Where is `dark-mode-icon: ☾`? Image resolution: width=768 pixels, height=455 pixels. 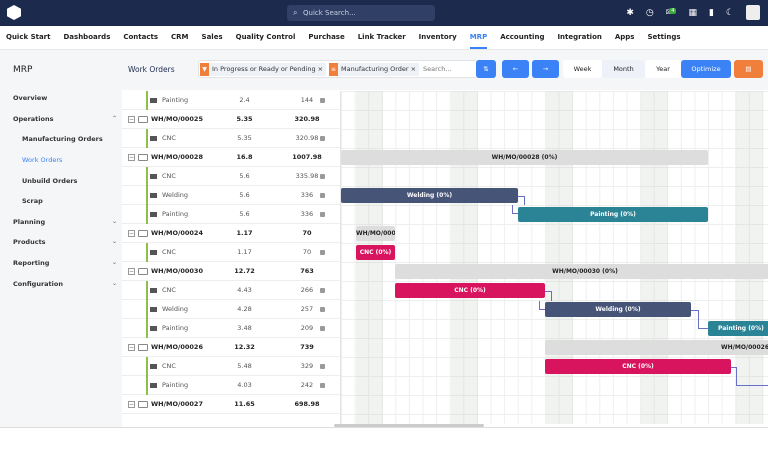 dark-mode-icon: ☾ is located at coordinates (729, 12).